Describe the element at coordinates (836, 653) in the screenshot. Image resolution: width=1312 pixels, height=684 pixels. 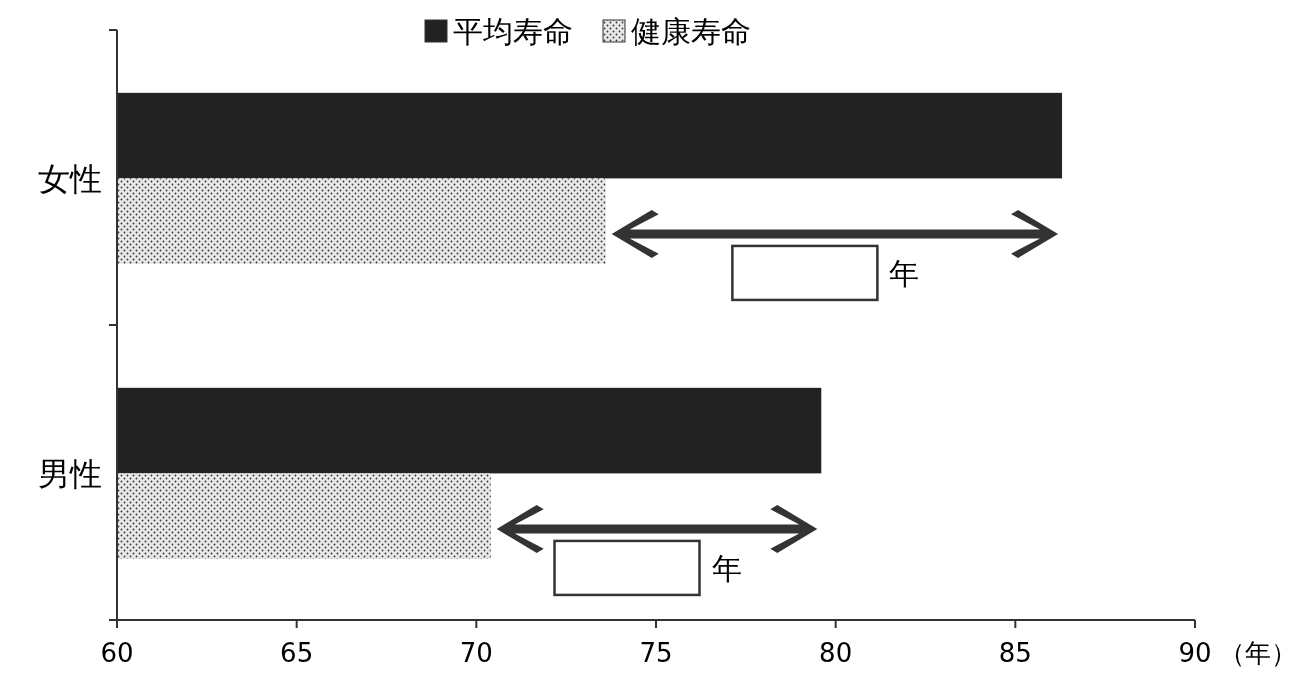
I see `x-tick-label: 80` at that location.